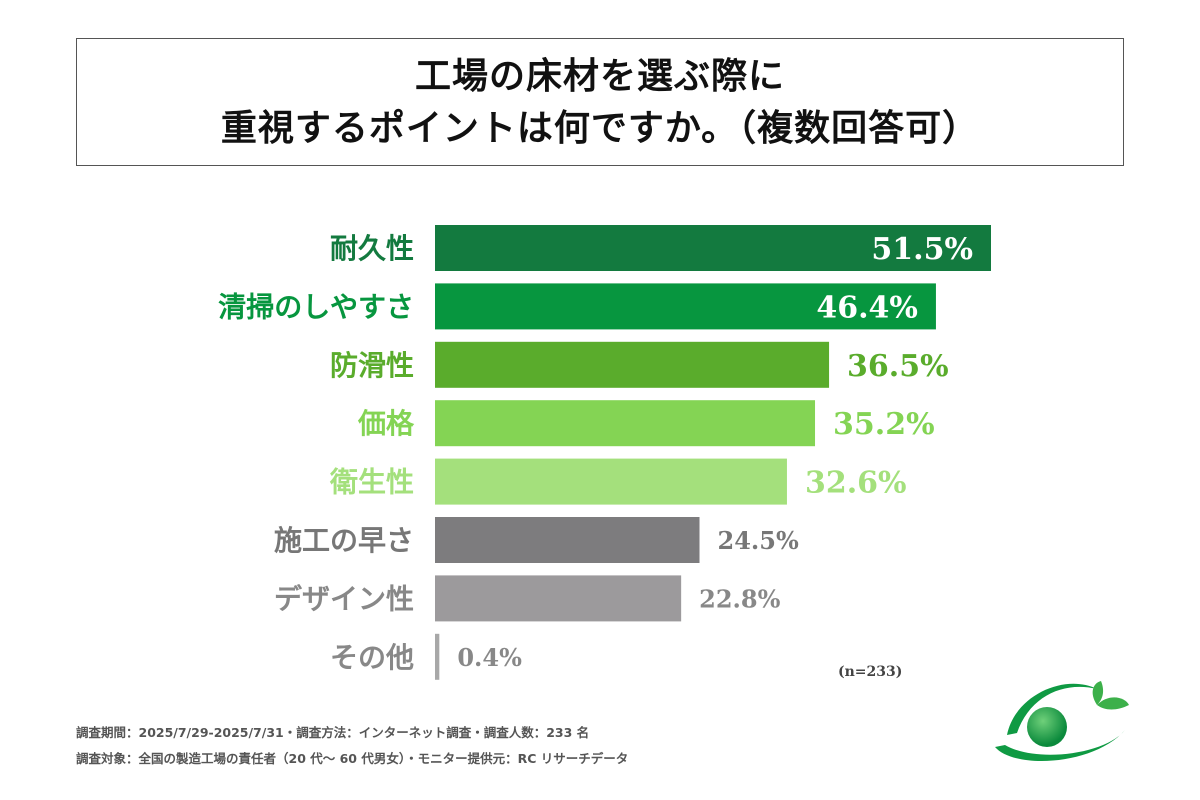 This screenshot has height=800, width=1200. What do you see at coordinates (739, 598) in the screenshot?
I see `value-label-7: 22.8%` at bounding box center [739, 598].